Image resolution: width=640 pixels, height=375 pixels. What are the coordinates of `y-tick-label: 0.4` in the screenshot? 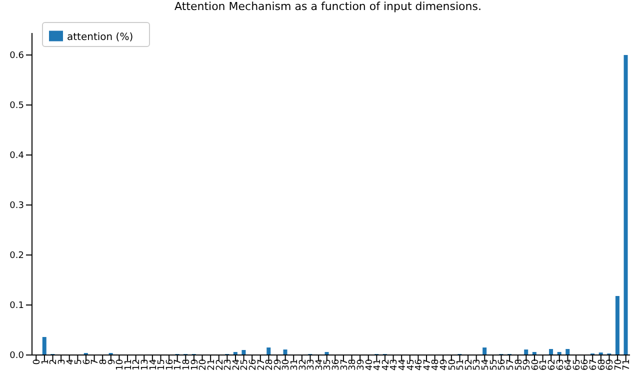 It's located at (17, 156).